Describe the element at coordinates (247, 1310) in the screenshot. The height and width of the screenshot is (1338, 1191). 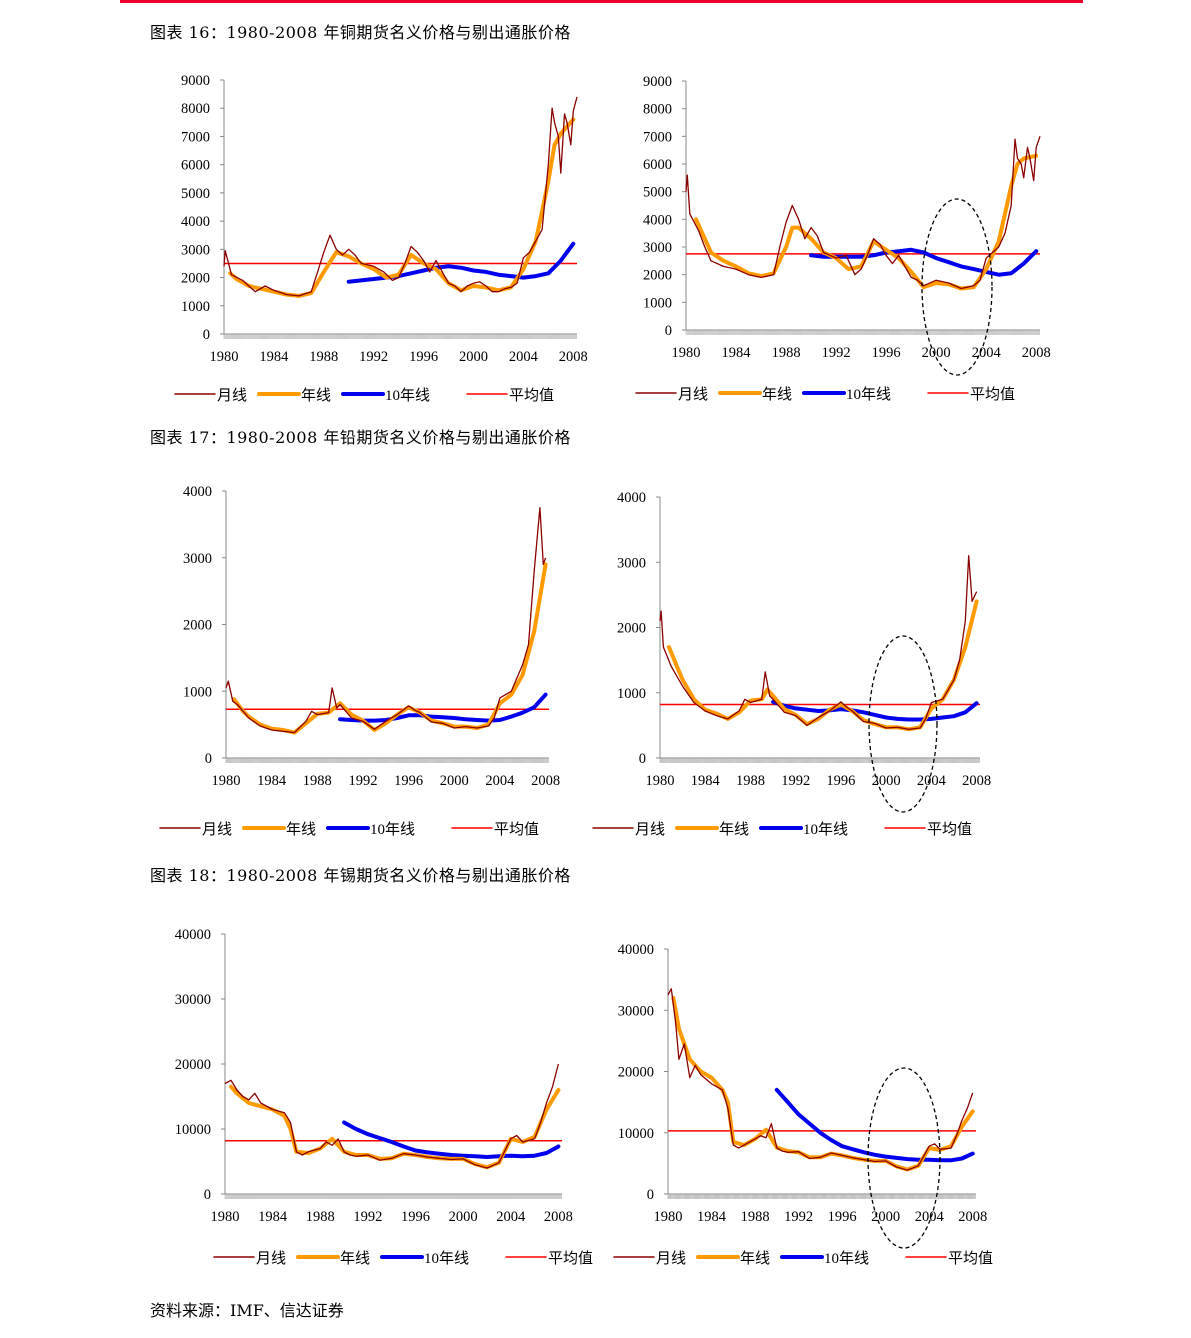
I see `source-note: 资料来源：IMF、信达证券` at that location.